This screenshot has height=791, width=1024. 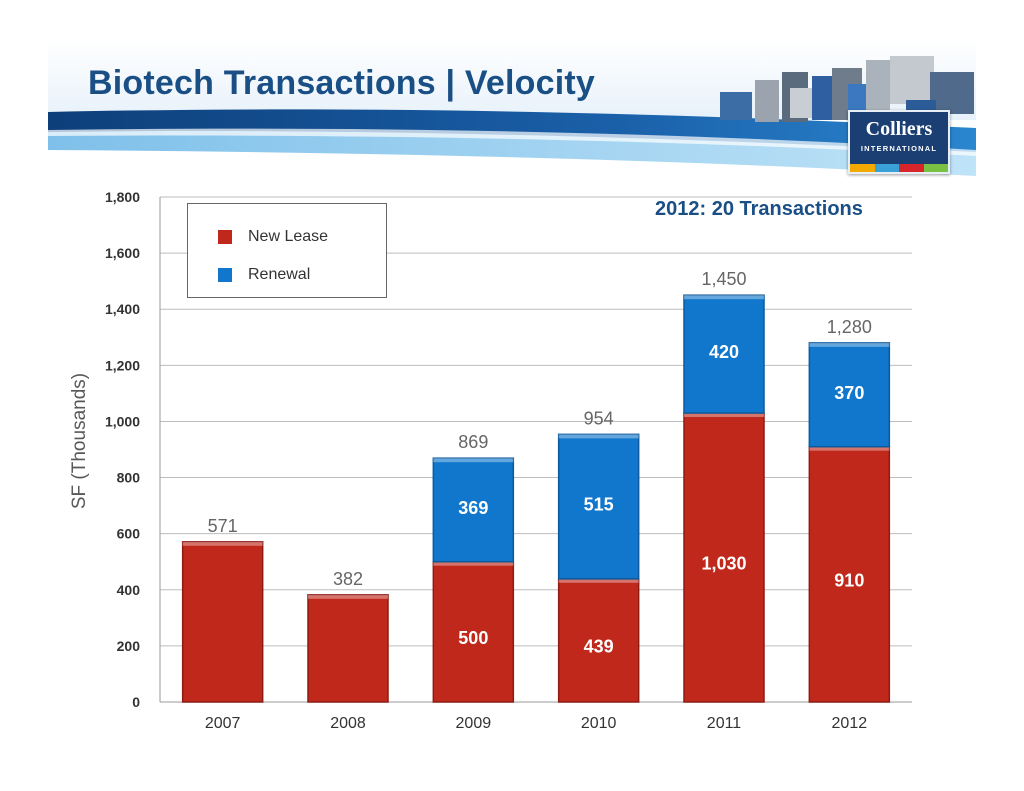 What do you see at coordinates (473, 638) in the screenshot?
I see `data-label: 500` at bounding box center [473, 638].